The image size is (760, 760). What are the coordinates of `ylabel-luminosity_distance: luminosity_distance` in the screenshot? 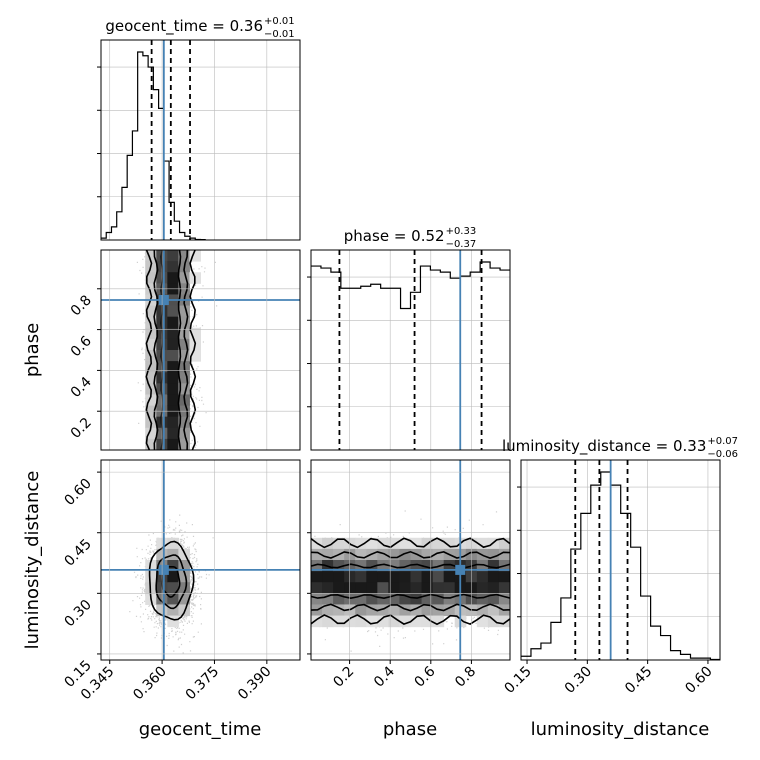 It's located at (32, 560).